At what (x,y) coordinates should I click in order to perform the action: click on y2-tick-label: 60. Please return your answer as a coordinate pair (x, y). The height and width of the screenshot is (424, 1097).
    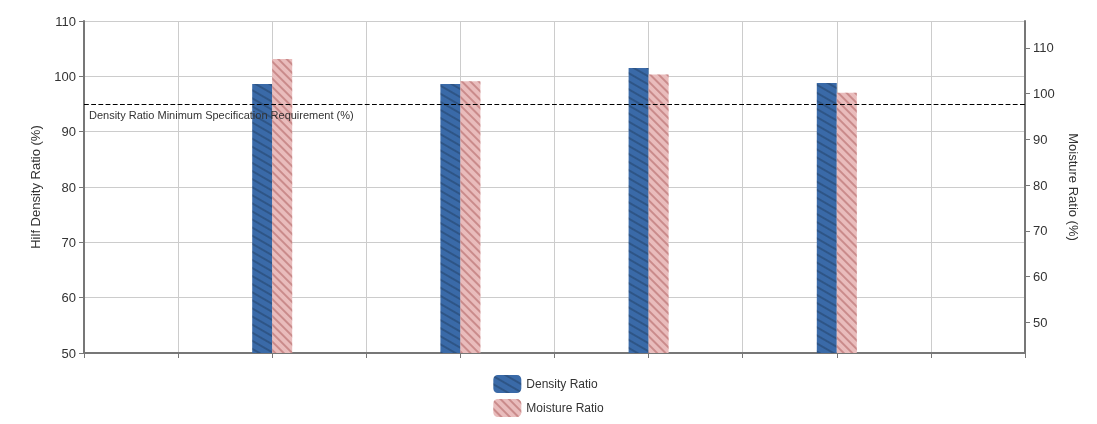
    Looking at the image, I should click on (1040, 277).